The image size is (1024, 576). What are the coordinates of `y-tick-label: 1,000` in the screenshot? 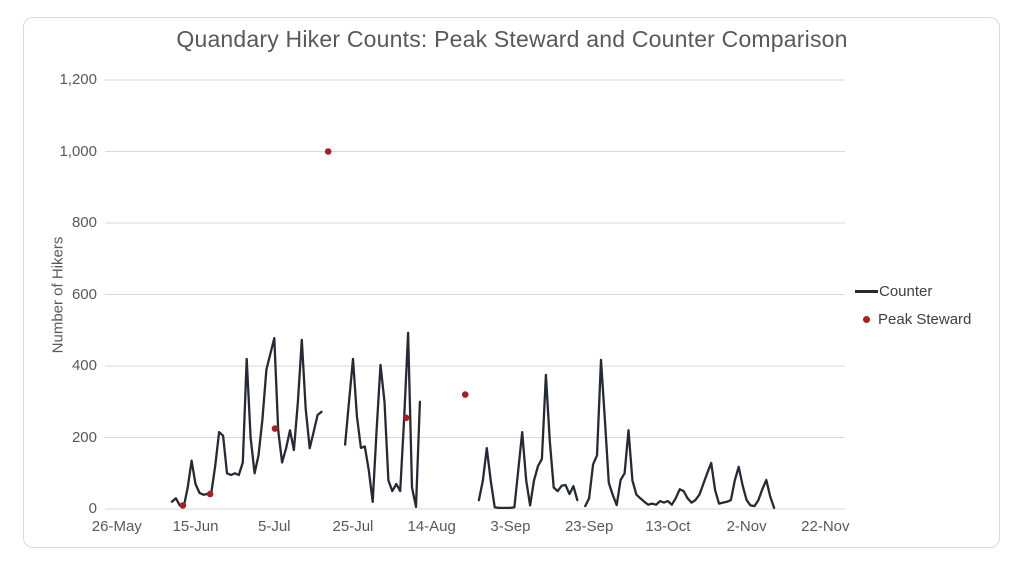 It's located at (78, 151).